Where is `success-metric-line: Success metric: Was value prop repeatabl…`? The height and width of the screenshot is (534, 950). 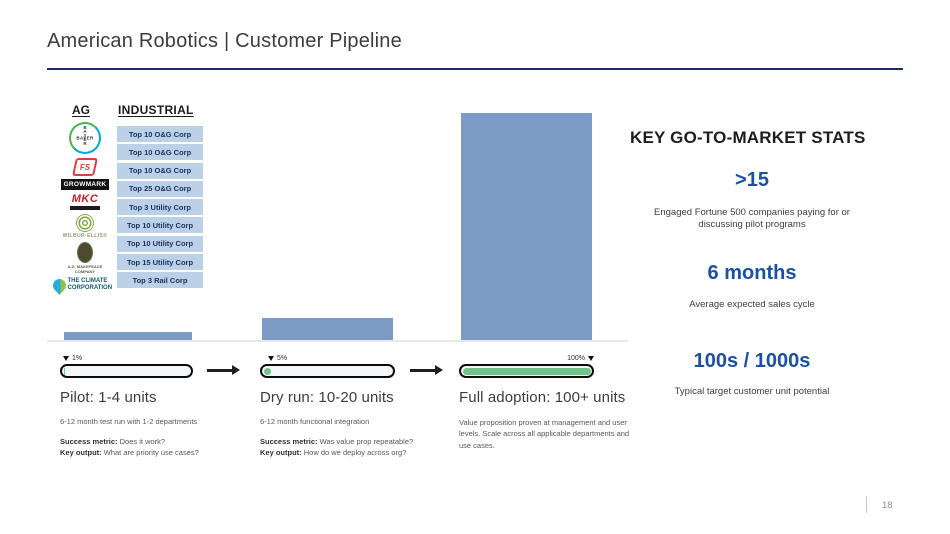
success-metric-line: Success metric: Was value prop repeatabl… is located at coordinates (336, 441).